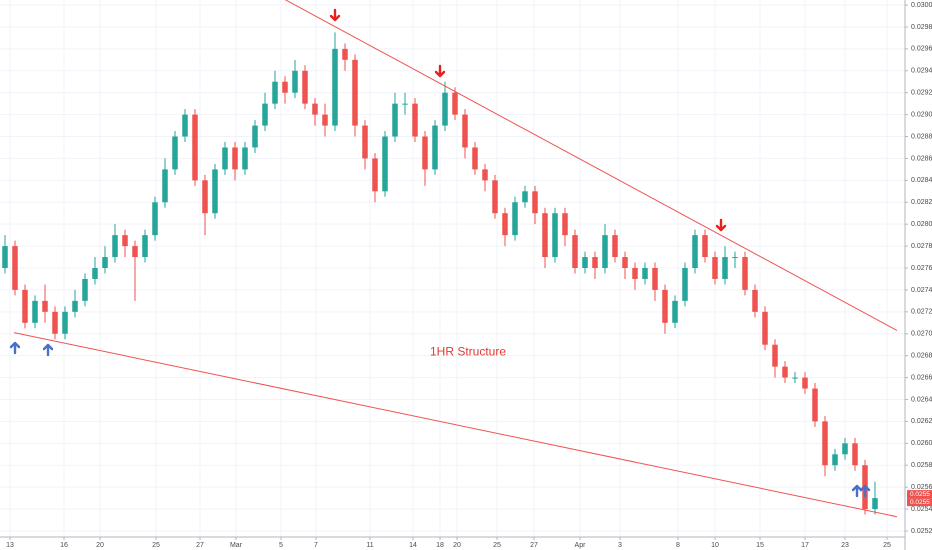  I want to click on y-tick-label: 0.0264, so click(921, 399).